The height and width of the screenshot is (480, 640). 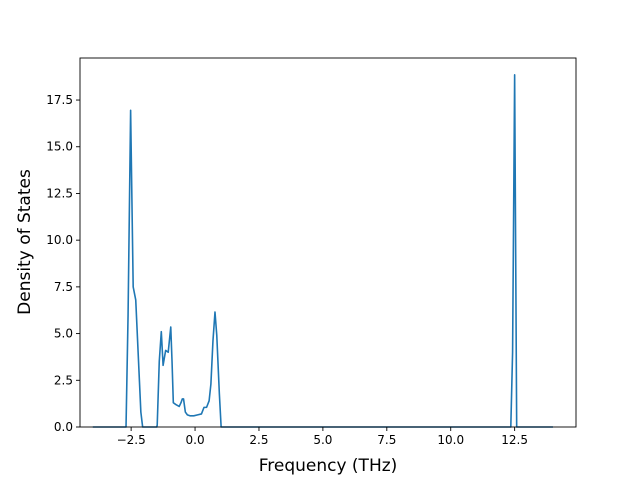 I want to click on y-tick-label: 2.5, so click(x=63, y=380).